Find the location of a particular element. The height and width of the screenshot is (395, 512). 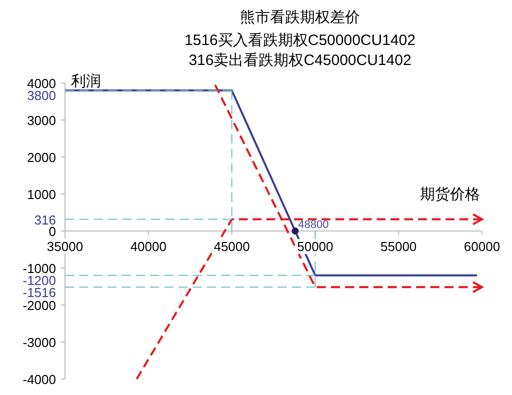

y-tick-label: -1516 is located at coordinates (39, 292).